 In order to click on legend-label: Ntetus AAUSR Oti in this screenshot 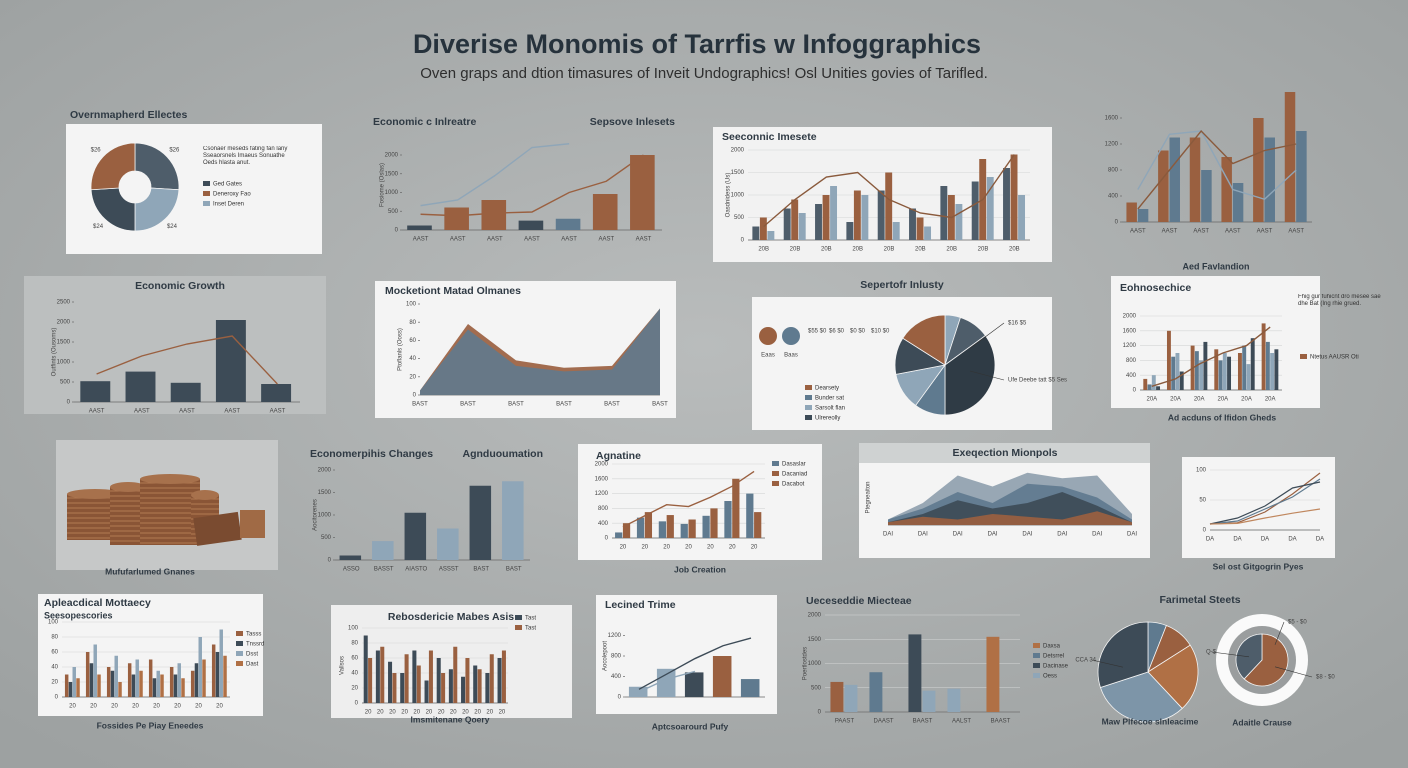, I will do `click(1334, 358)`.